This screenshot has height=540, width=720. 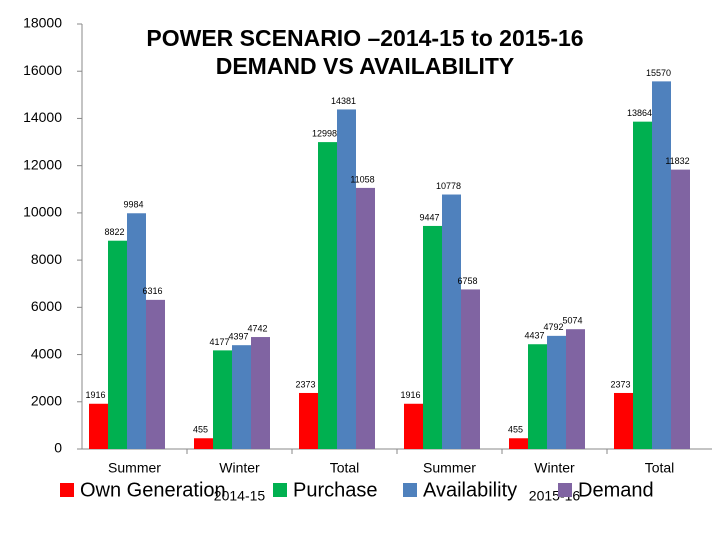 I want to click on y-tick-label: 10000, so click(x=42, y=212).